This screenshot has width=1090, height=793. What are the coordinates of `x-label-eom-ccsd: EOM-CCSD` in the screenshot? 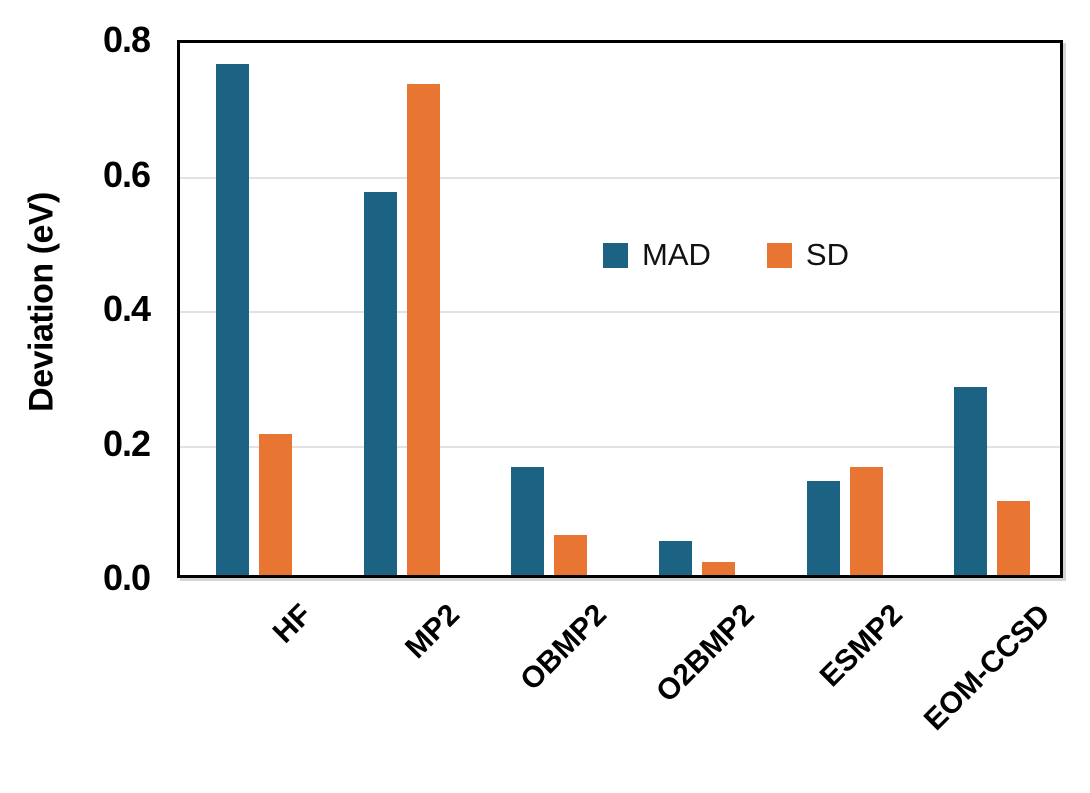 It's located at (987, 667).